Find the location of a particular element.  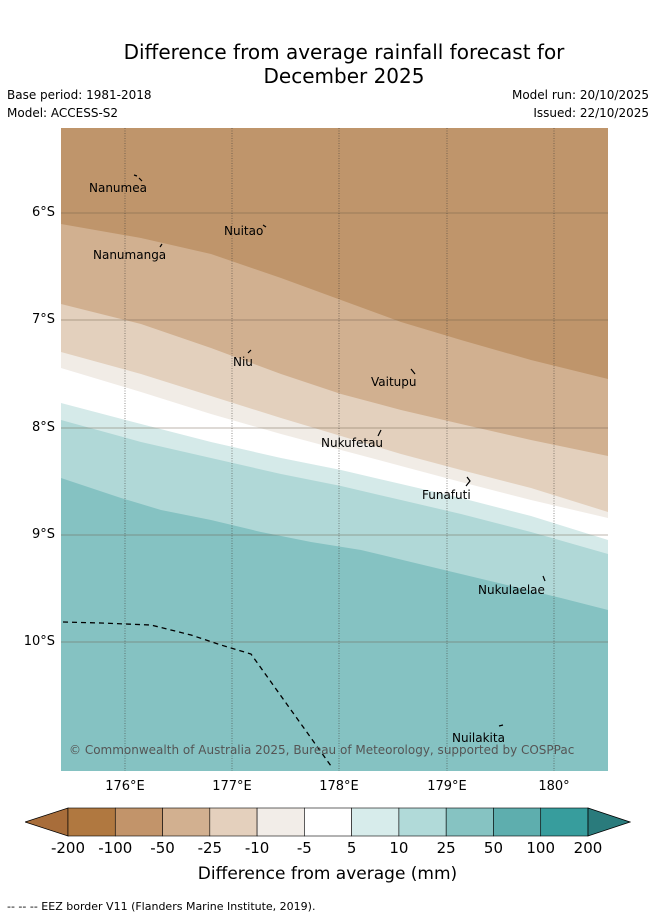

colorbar-tick-label: -5 is located at coordinates (304, 848).